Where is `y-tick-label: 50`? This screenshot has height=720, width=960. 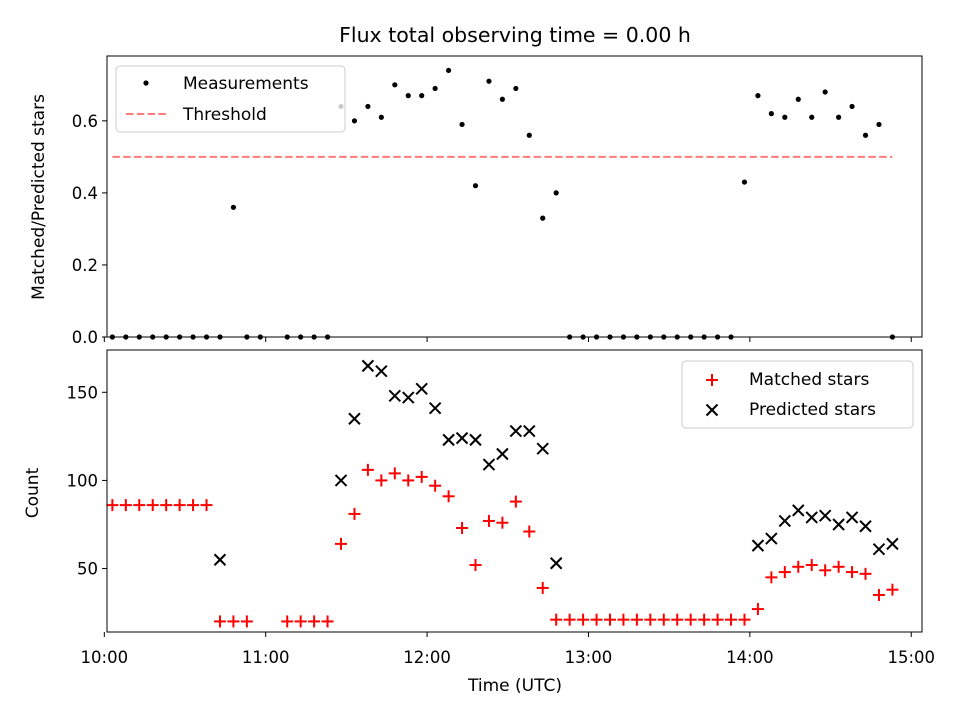 y-tick-label: 50 is located at coordinates (87, 569).